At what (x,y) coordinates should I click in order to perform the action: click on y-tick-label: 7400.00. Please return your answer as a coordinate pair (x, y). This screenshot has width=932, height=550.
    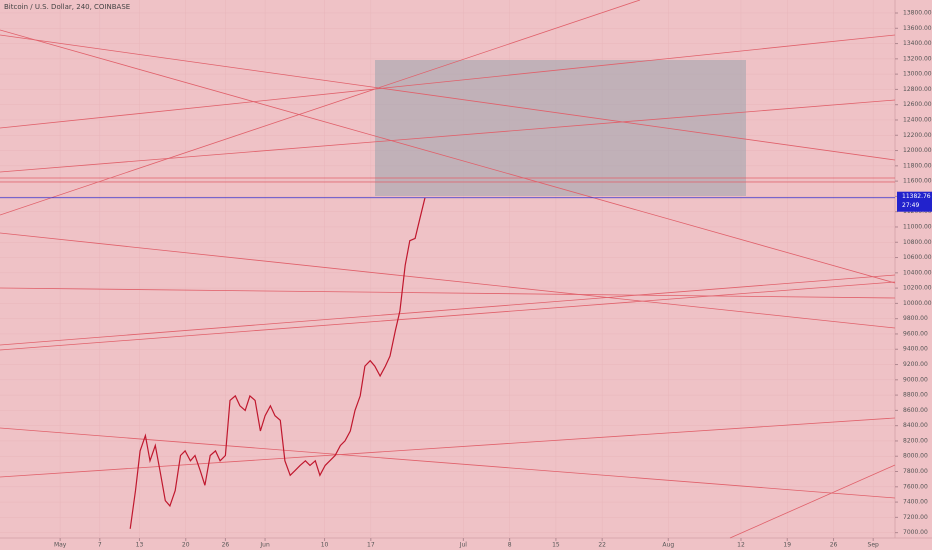
    Looking at the image, I should click on (915, 502).